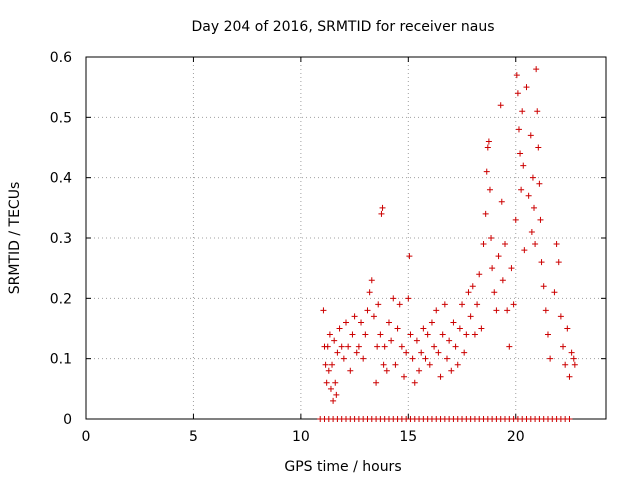 The width and height of the screenshot is (640, 480). What do you see at coordinates (342, 467) in the screenshot?
I see `x-axis-label: GPS time / hours` at bounding box center [342, 467].